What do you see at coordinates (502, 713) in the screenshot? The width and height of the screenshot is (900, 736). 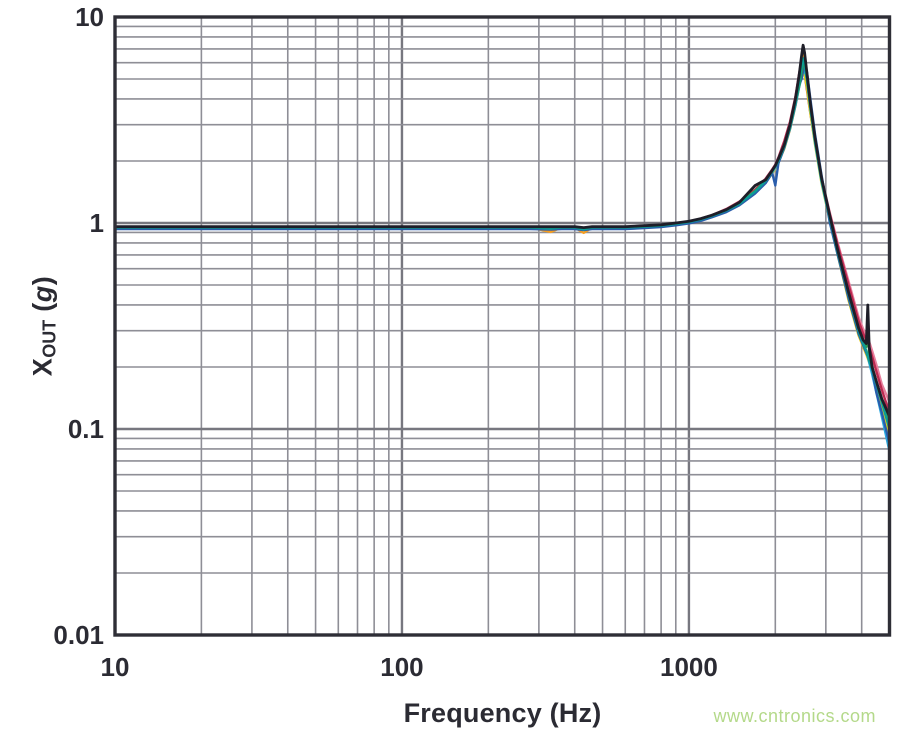 I see `x-axis-title: Frequency (Hz)` at bounding box center [502, 713].